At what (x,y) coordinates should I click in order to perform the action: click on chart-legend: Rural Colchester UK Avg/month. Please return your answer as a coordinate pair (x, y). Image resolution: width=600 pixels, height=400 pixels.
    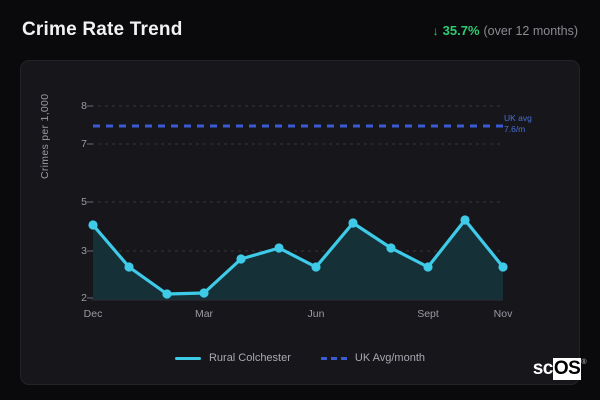
    Looking at the image, I should click on (300, 358).